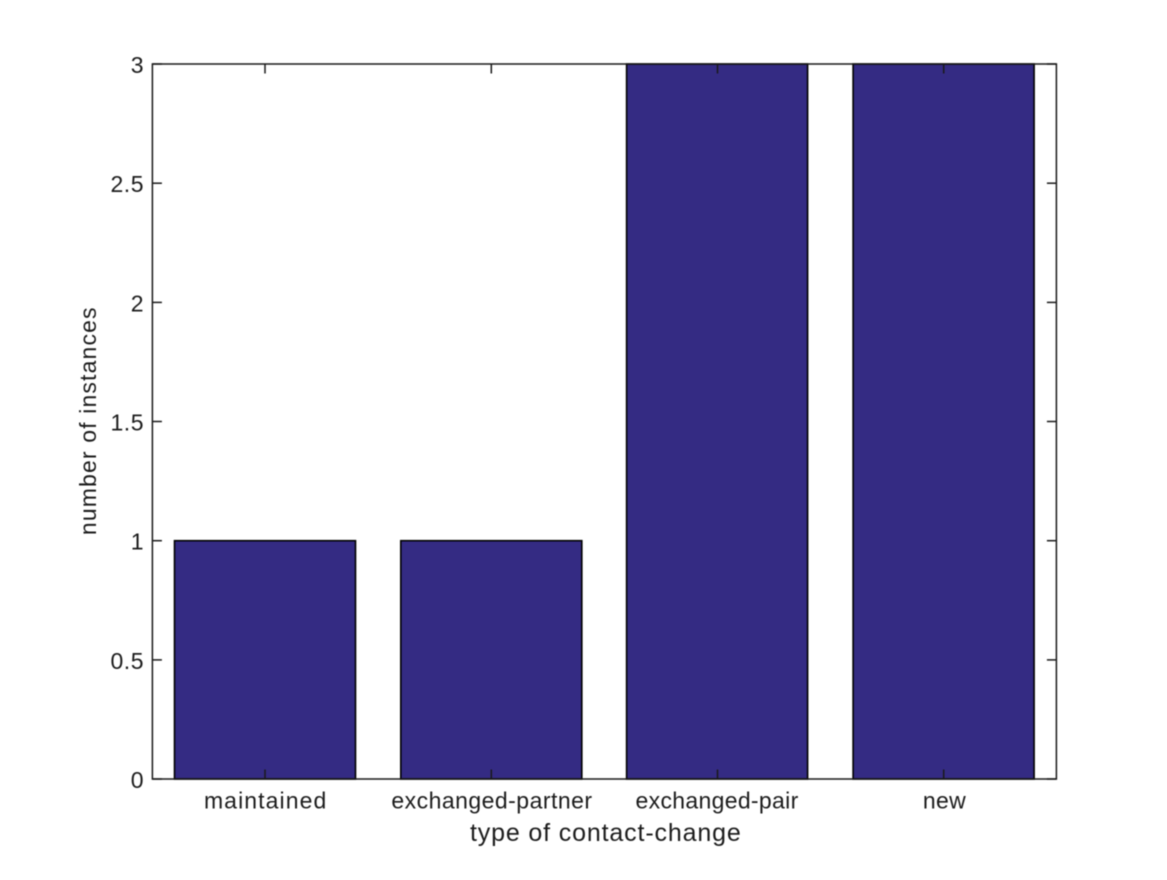 The image size is (1167, 880). What do you see at coordinates (137, 65) in the screenshot?
I see `svg-text: 3` at bounding box center [137, 65].